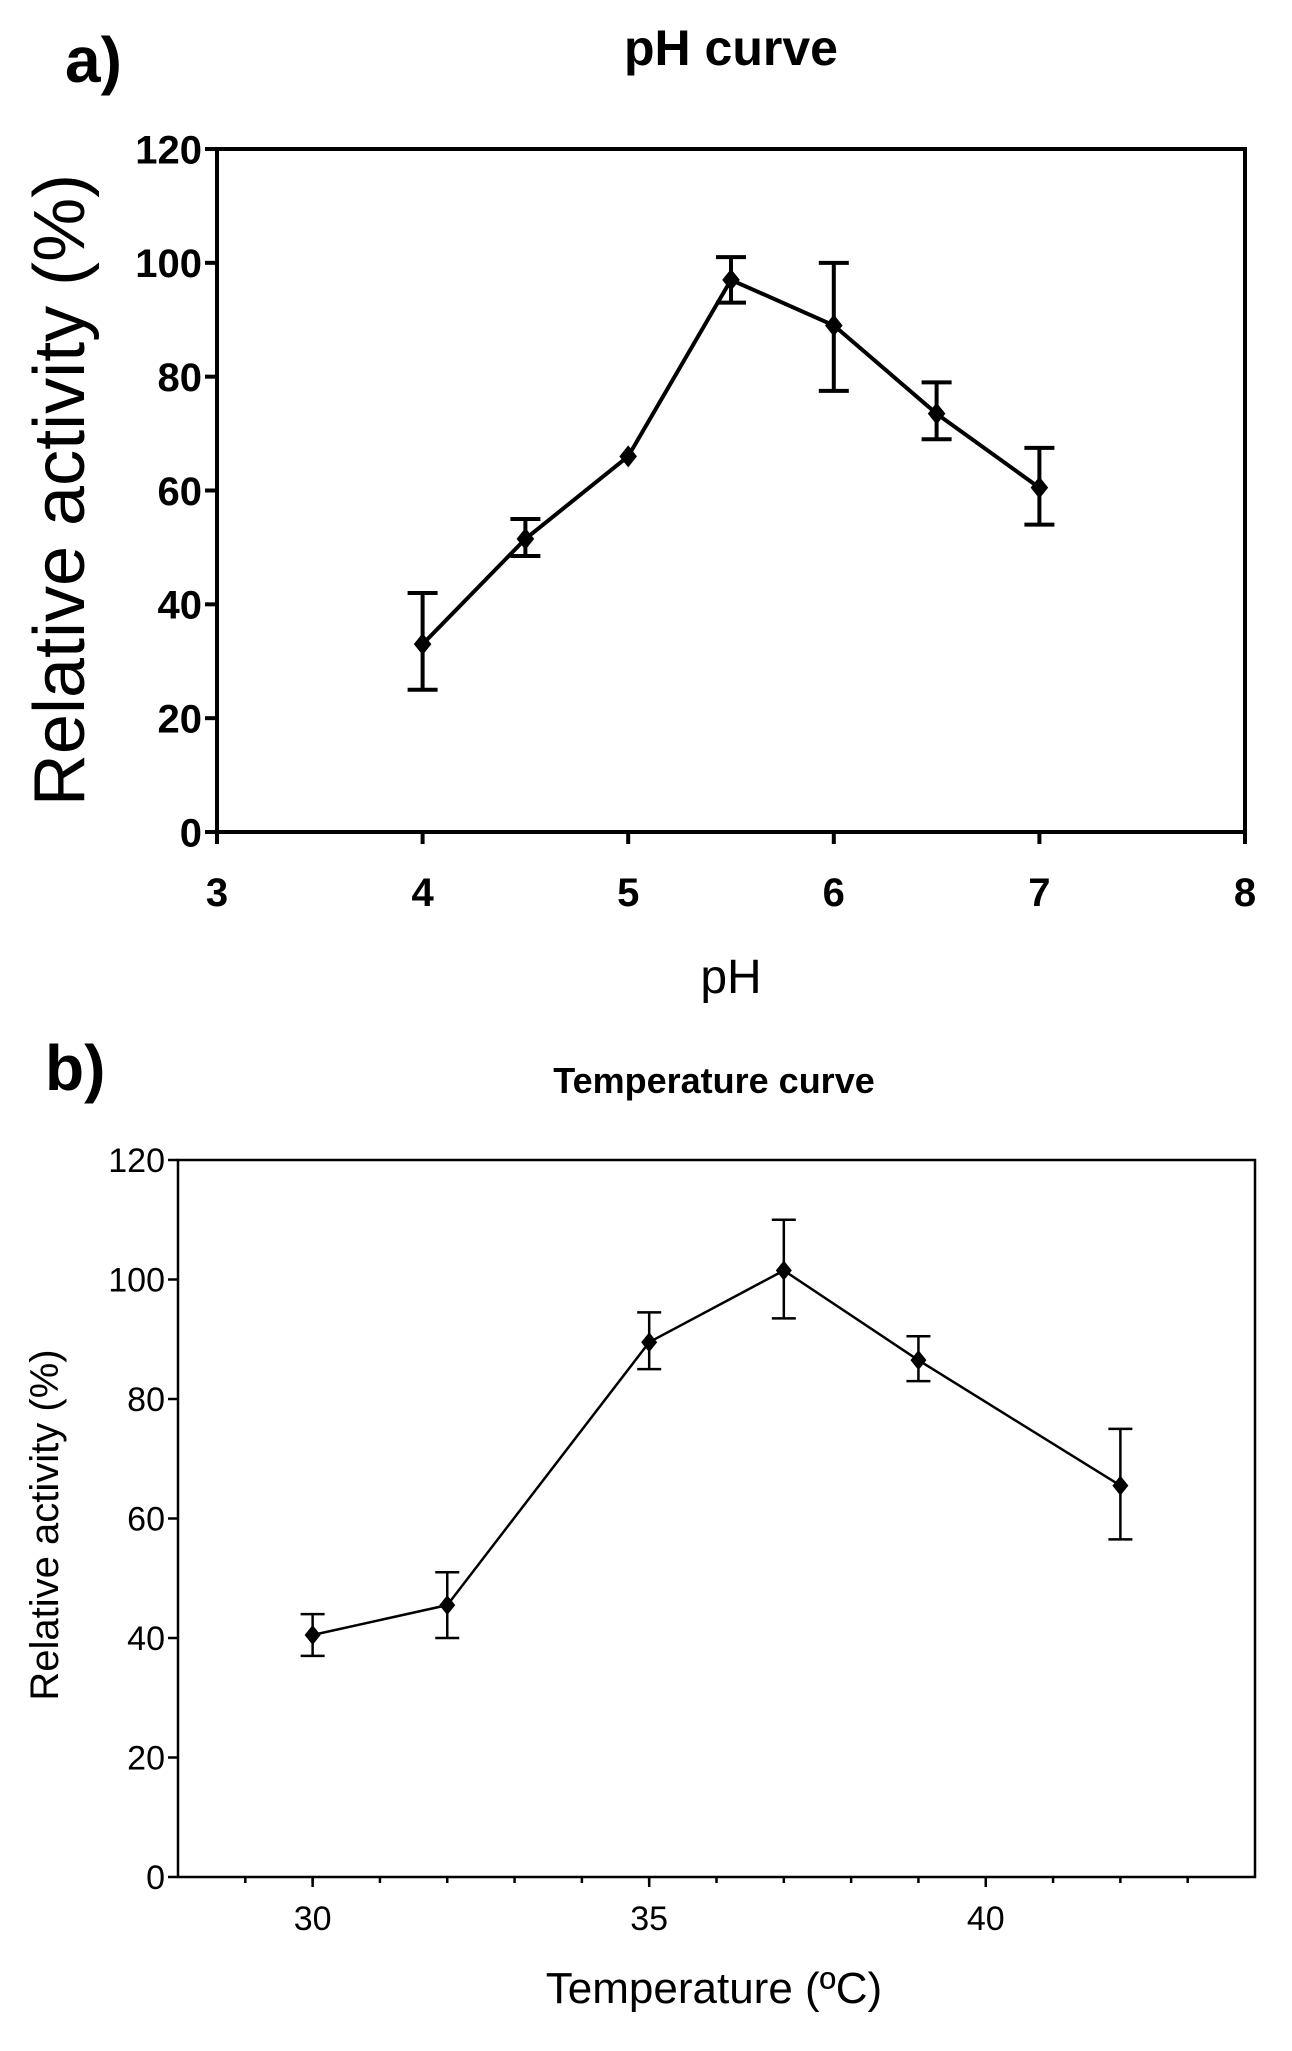  What do you see at coordinates (986, 1919) in the screenshot?
I see `x-tick-label: 40` at bounding box center [986, 1919].